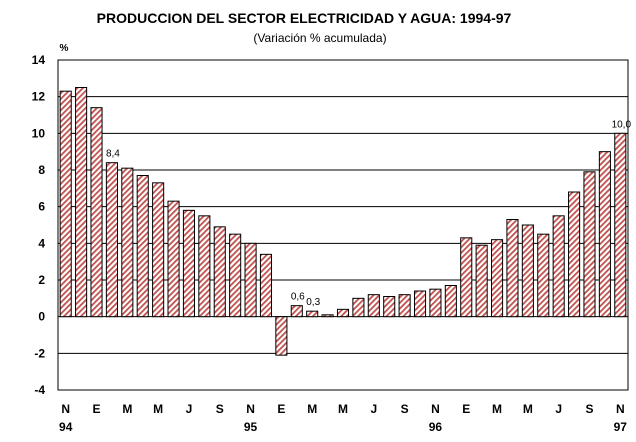  What do you see at coordinates (39, 390) in the screenshot?
I see `y-tick-label: -4` at bounding box center [39, 390].